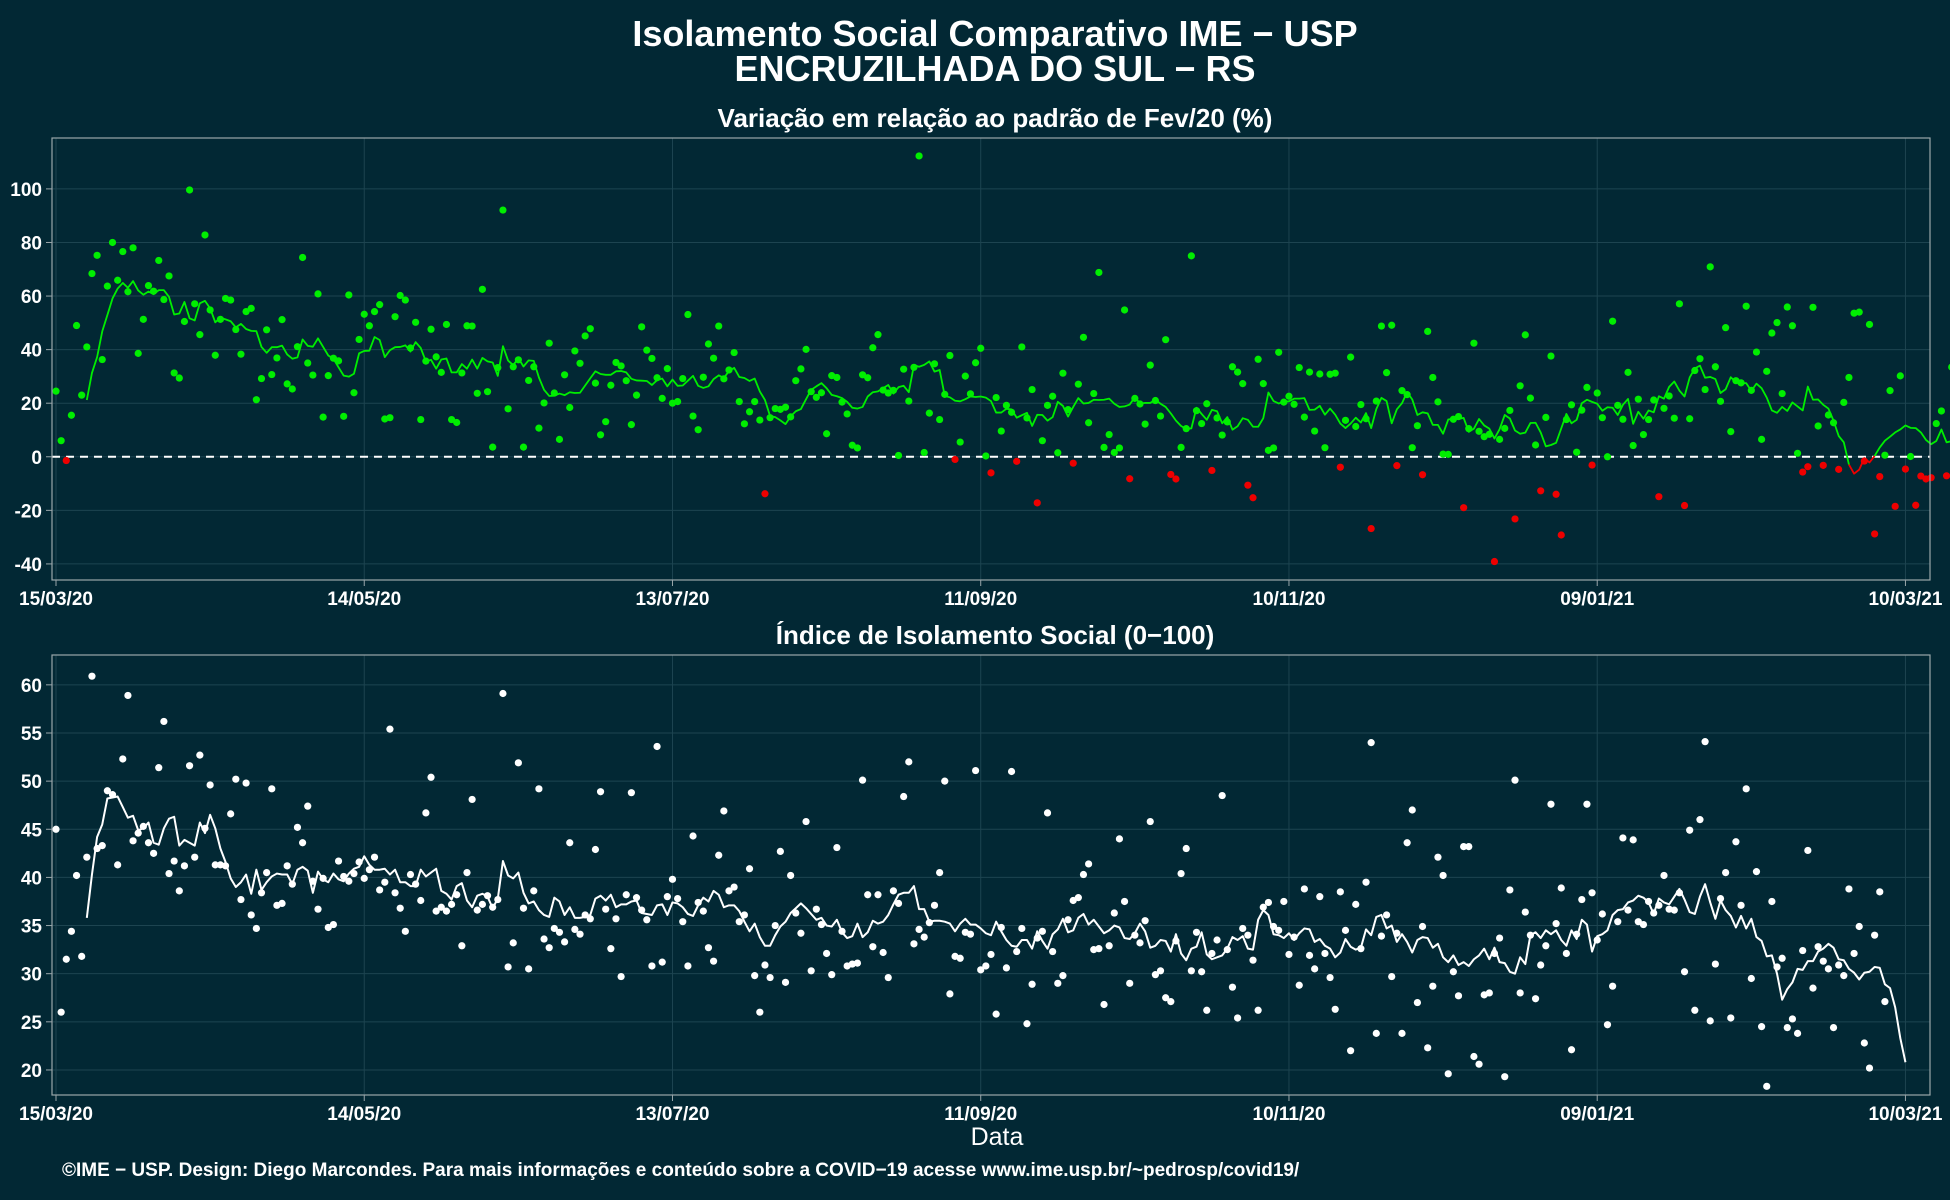  Describe the element at coordinates (31, 686) in the screenshot. I see `index-y-tick-label: 60` at that location.